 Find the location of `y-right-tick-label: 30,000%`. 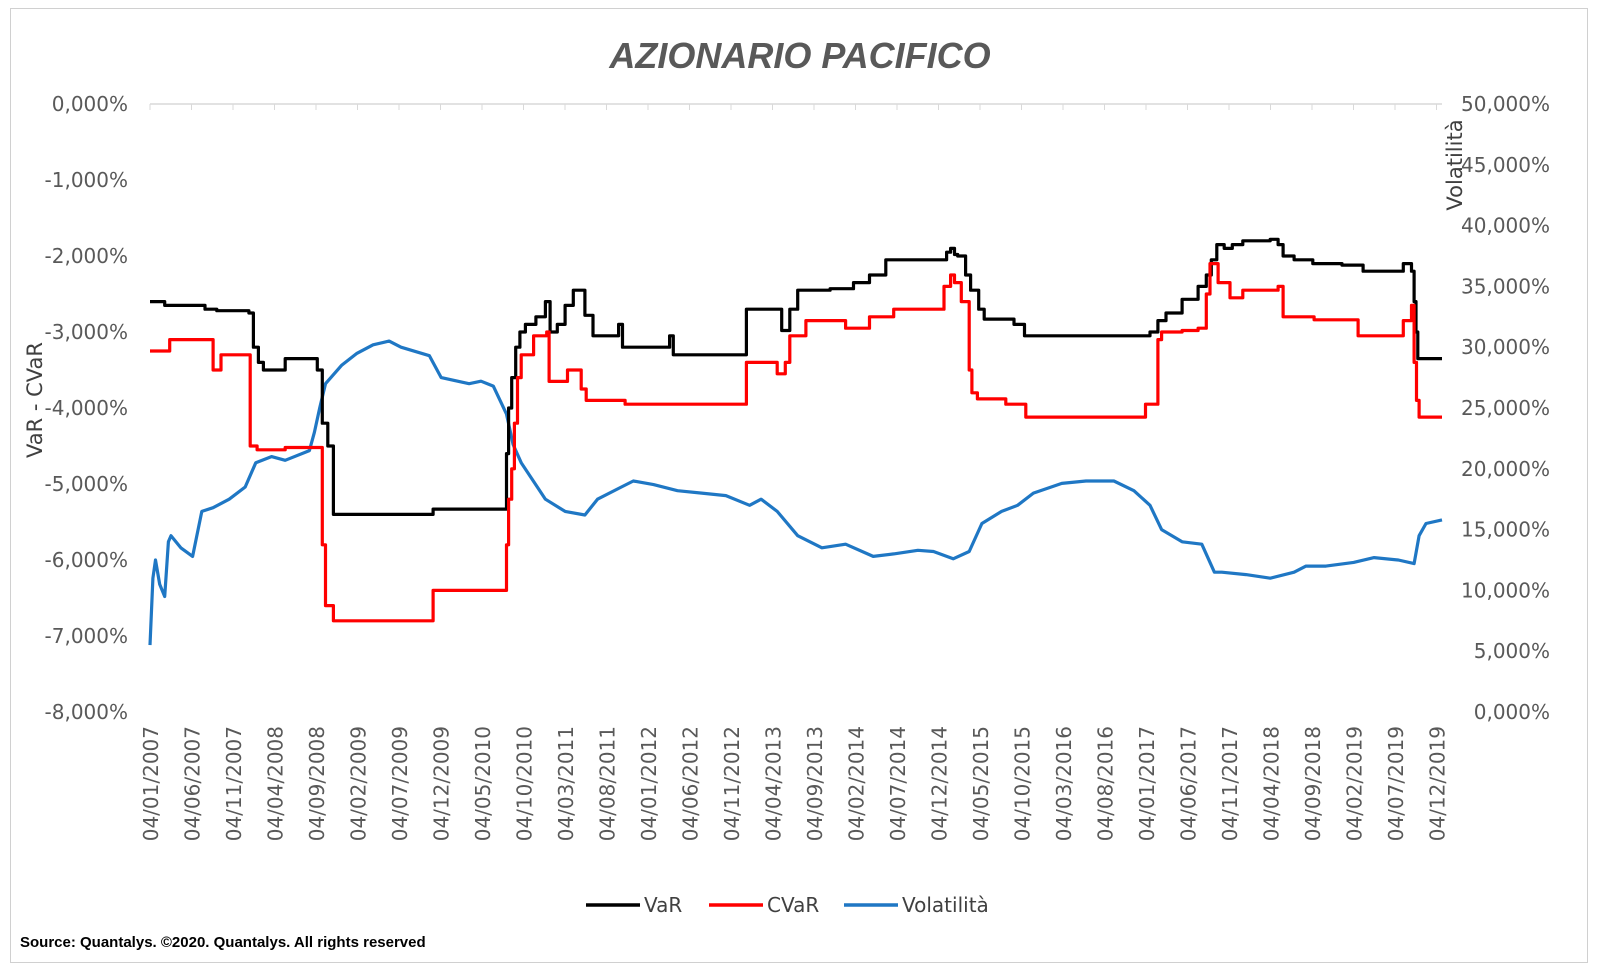

y-right-tick-label: 30,000% is located at coordinates (1505, 347).